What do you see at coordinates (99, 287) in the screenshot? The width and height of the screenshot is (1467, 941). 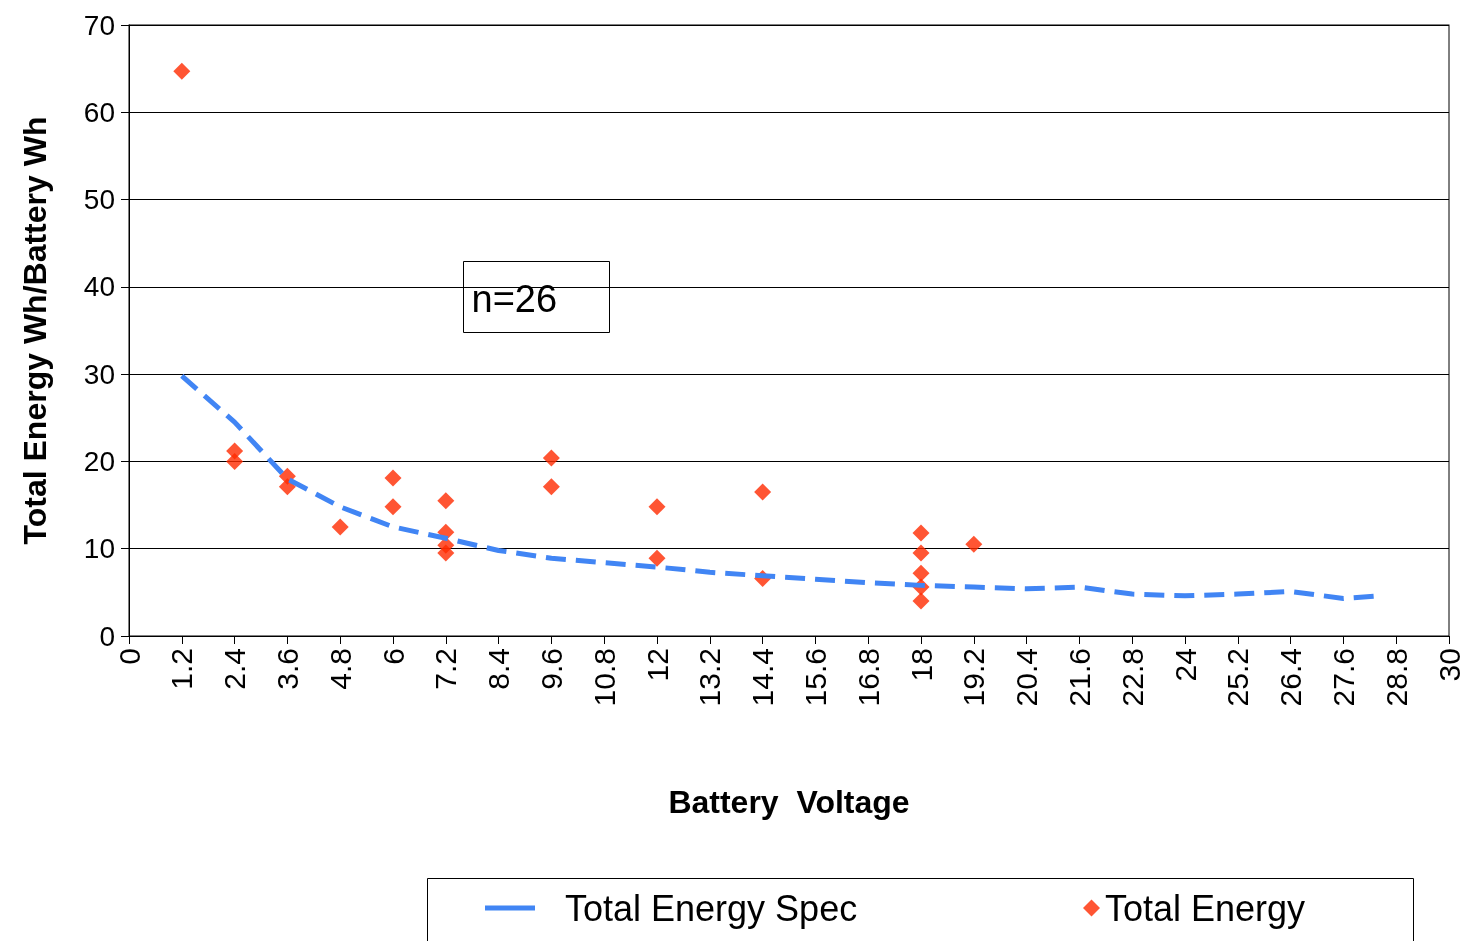 I see `y-tick-label: 40` at bounding box center [99, 287].